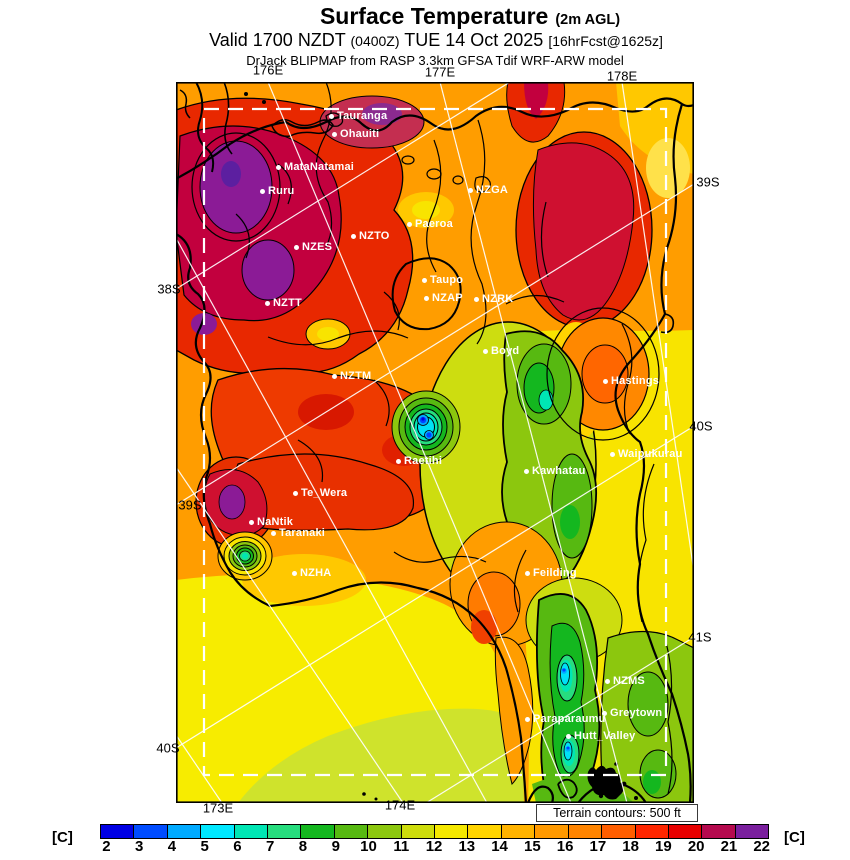 This screenshot has width=850, height=860. What do you see at coordinates (498, 299) in the screenshot?
I see `station-label: NZRK` at bounding box center [498, 299].